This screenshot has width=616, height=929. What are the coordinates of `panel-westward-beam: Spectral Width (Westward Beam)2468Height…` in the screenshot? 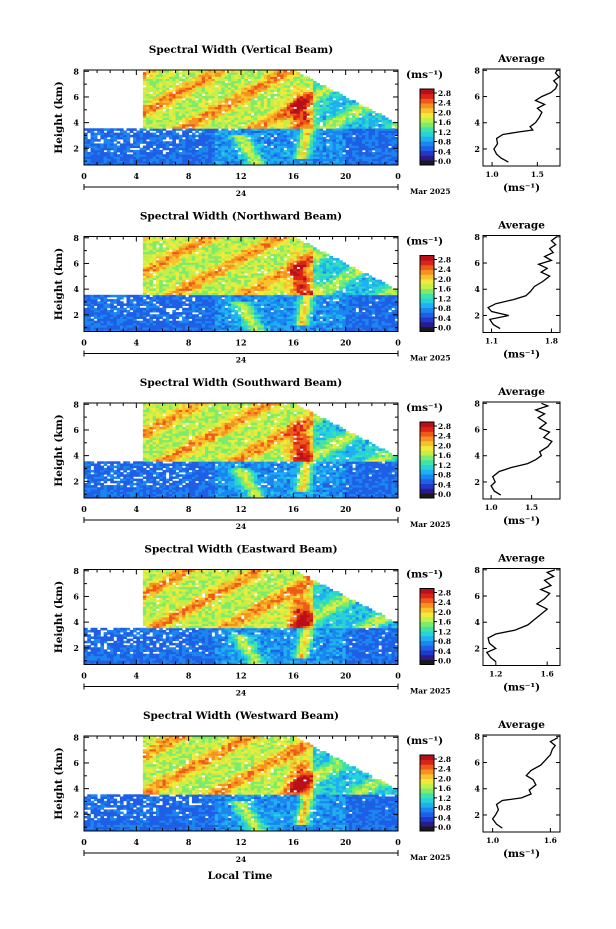 It's located at (307, 787).